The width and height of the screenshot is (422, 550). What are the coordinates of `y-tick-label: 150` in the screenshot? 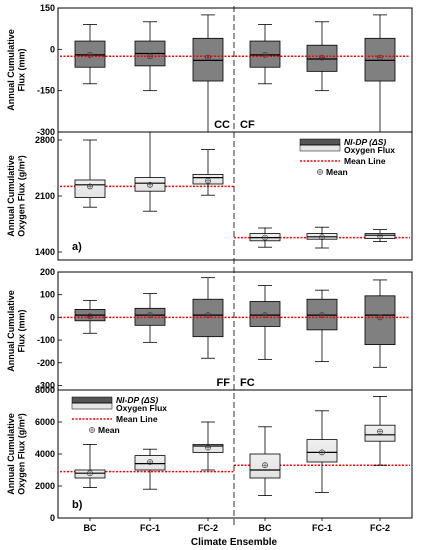 It's located at (47, 8).